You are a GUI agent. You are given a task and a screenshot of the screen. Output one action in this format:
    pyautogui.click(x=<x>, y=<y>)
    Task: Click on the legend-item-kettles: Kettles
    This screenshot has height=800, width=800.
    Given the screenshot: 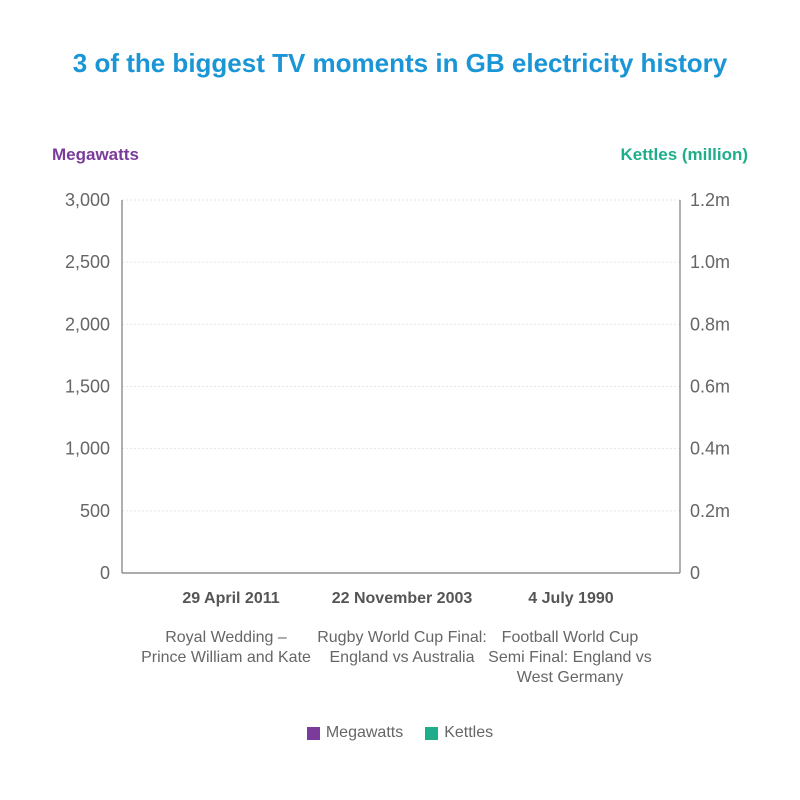 What is the action you would take?
    pyautogui.click(x=459, y=733)
    